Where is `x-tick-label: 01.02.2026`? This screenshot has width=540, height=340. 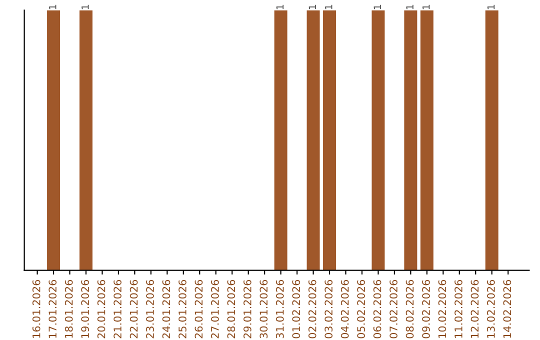 x-tick-label: 01.02.2026 is located at coordinates (296, 309).